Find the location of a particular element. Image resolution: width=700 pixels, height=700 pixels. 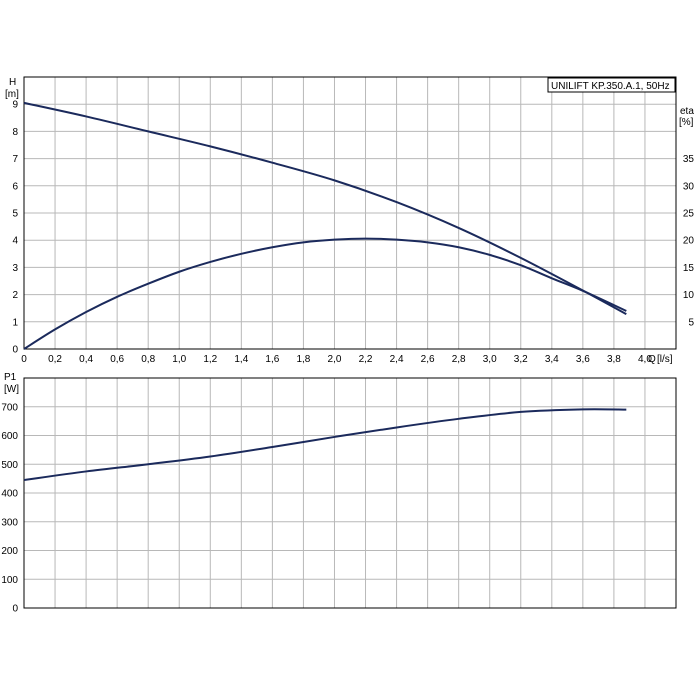

p1-tick-label: 600 is located at coordinates (9, 436).